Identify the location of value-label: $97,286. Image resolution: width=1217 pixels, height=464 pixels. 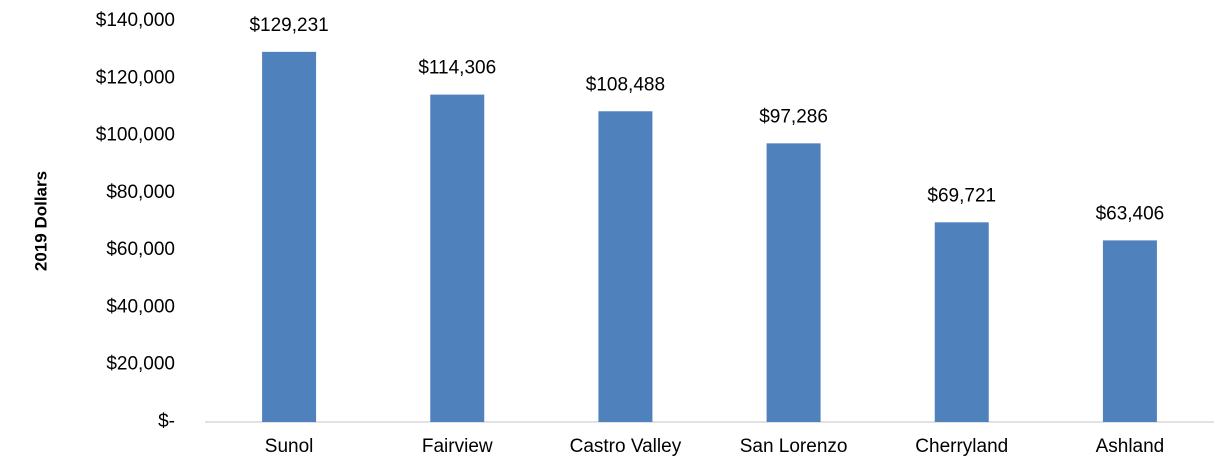
(793, 116).